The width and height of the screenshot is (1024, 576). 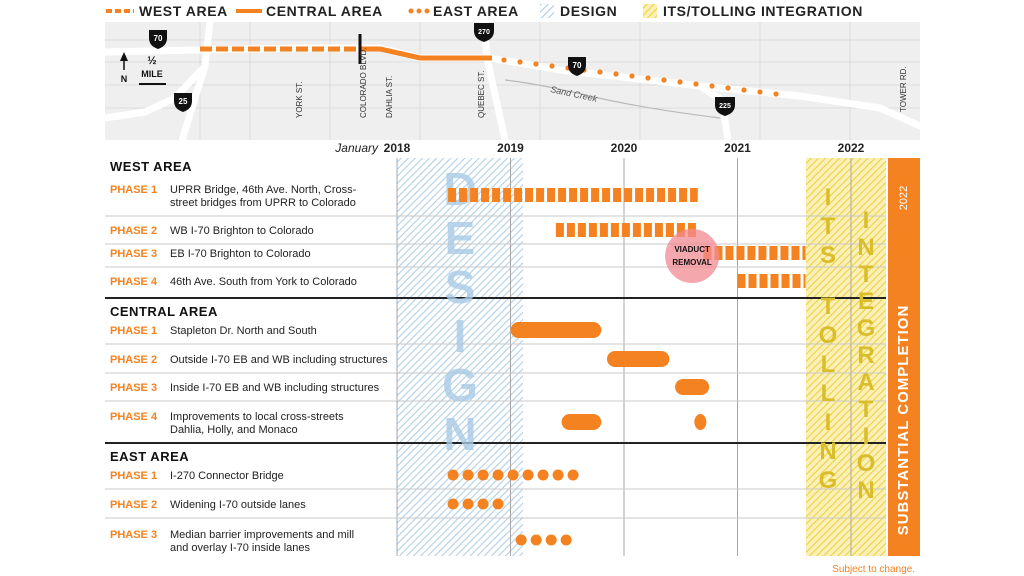 What do you see at coordinates (460, 336) in the screenshot?
I see `design-band-letter: I` at bounding box center [460, 336].